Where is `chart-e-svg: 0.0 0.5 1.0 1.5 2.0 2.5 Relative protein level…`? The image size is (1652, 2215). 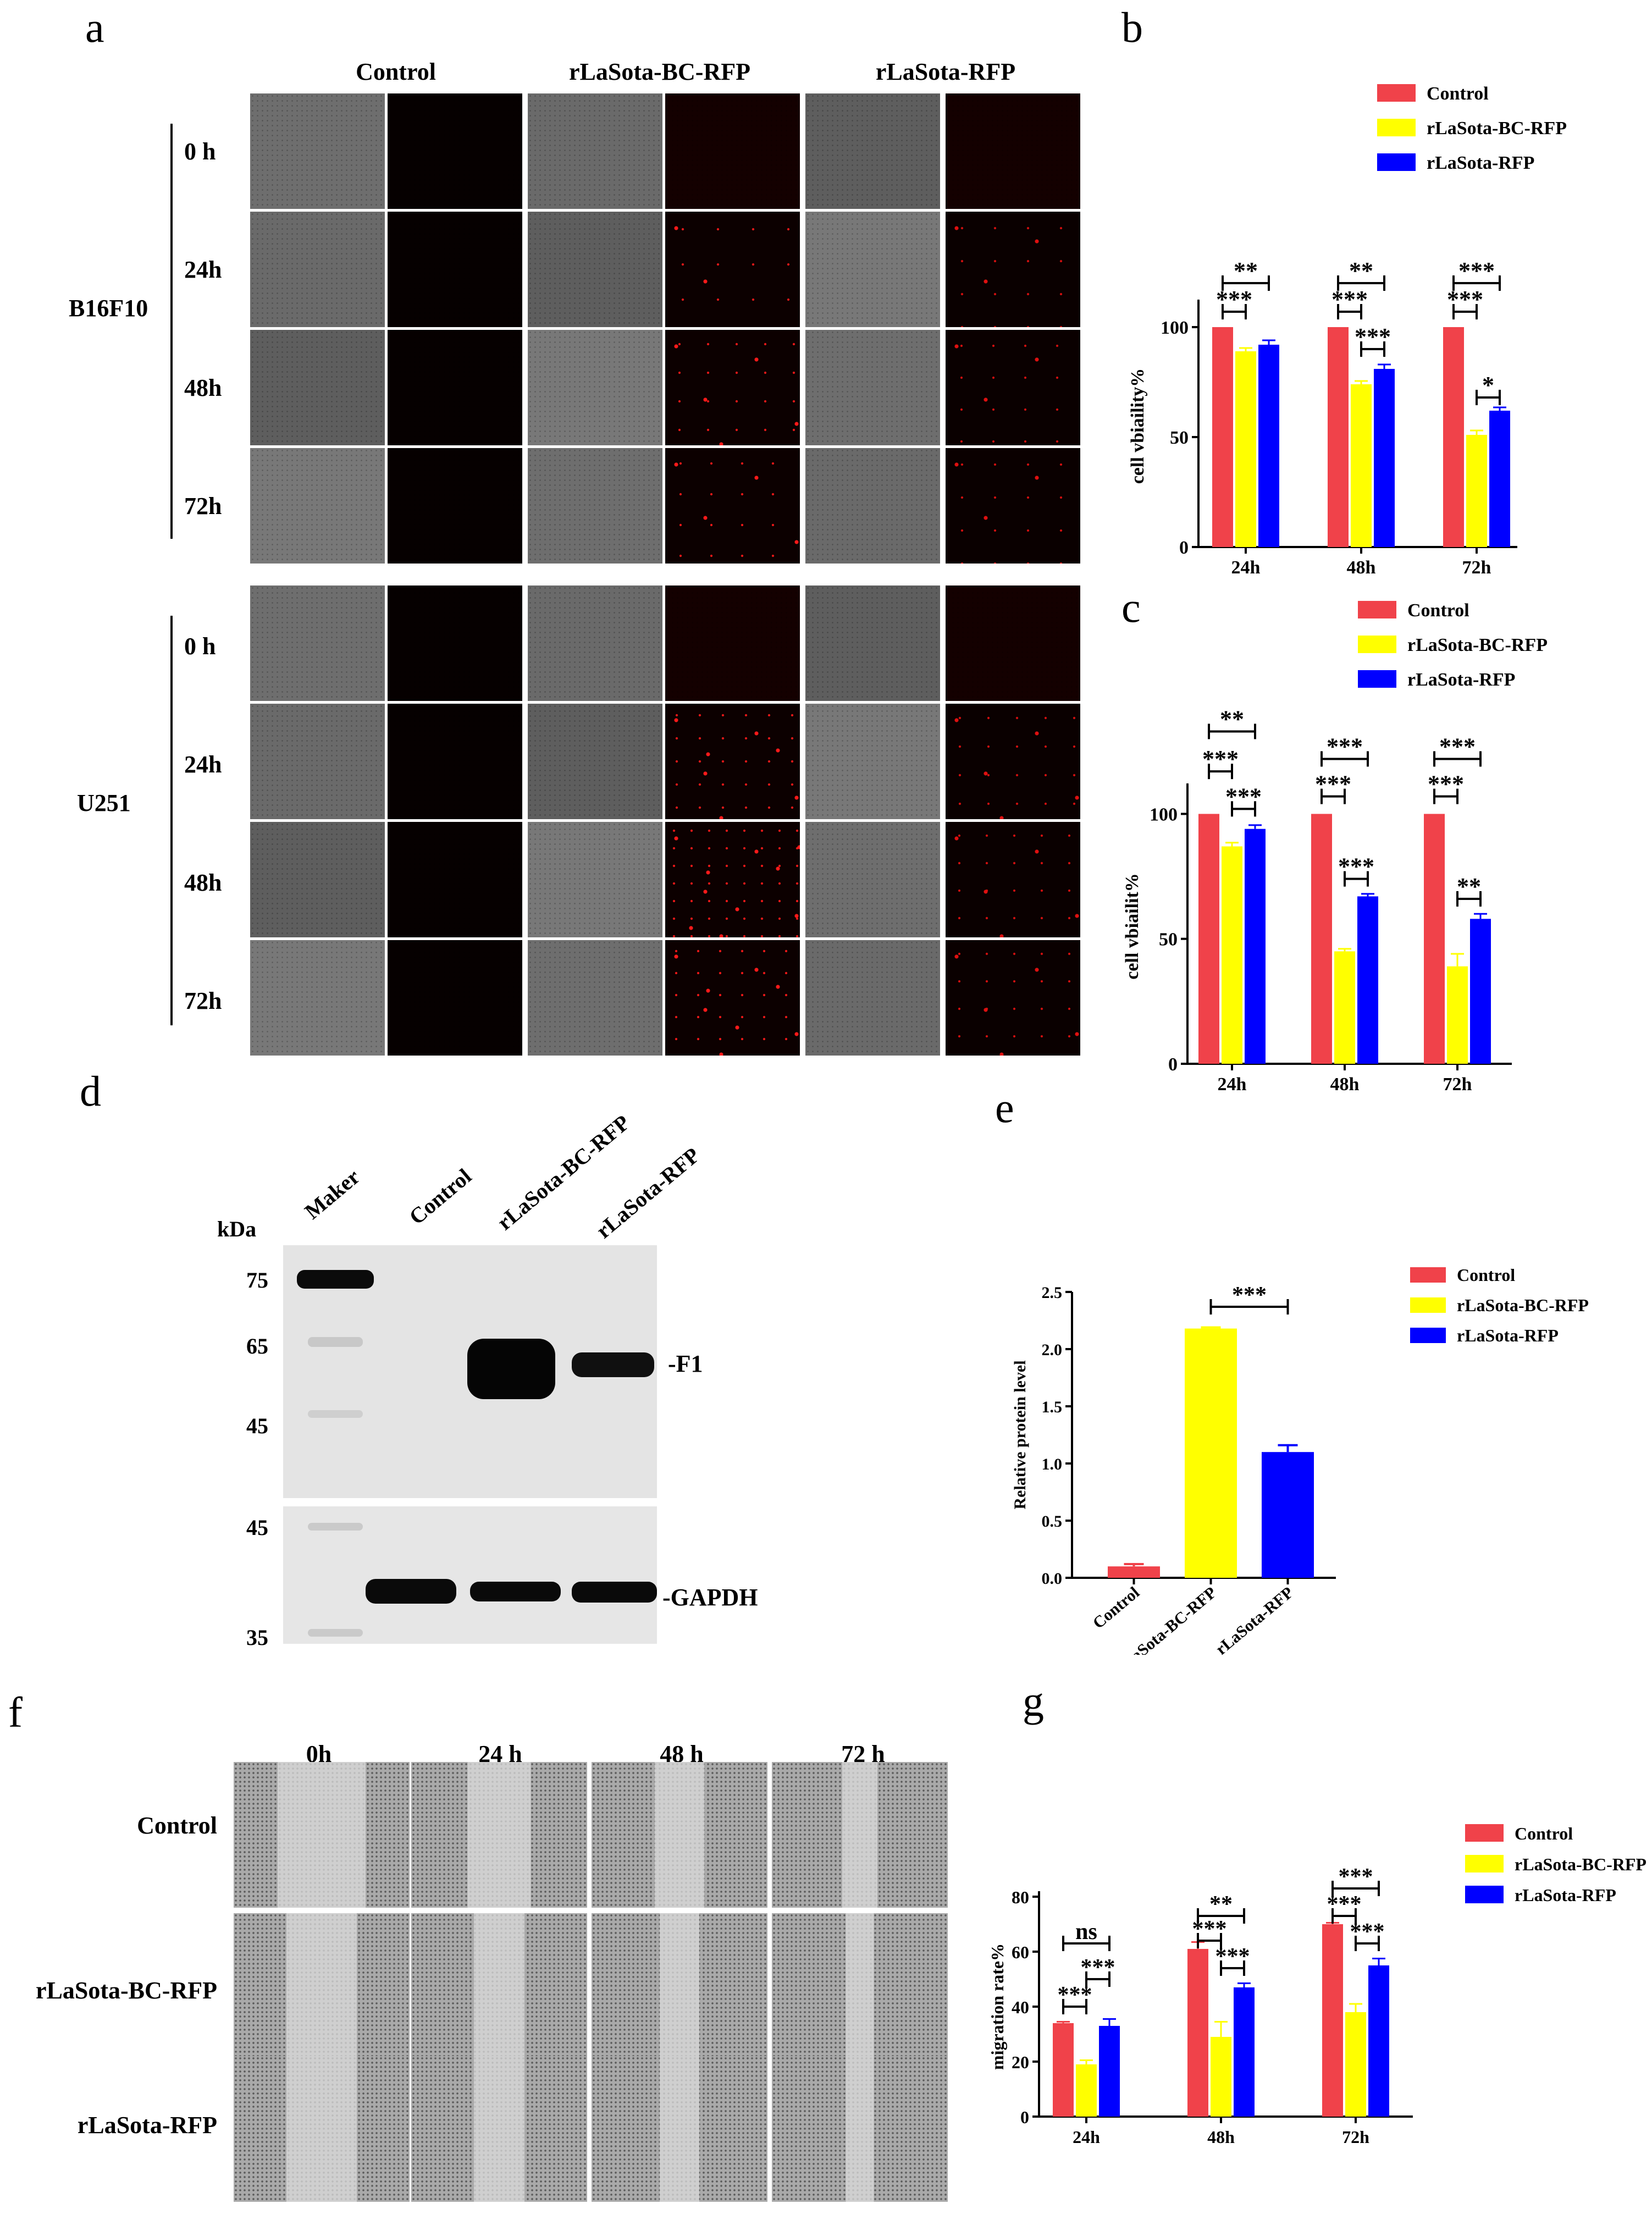 chart-e-svg: 0.0 0.5 1.0 1.5 2.0 2.5 Relative protein level… is located at coordinates (1300, 1471).